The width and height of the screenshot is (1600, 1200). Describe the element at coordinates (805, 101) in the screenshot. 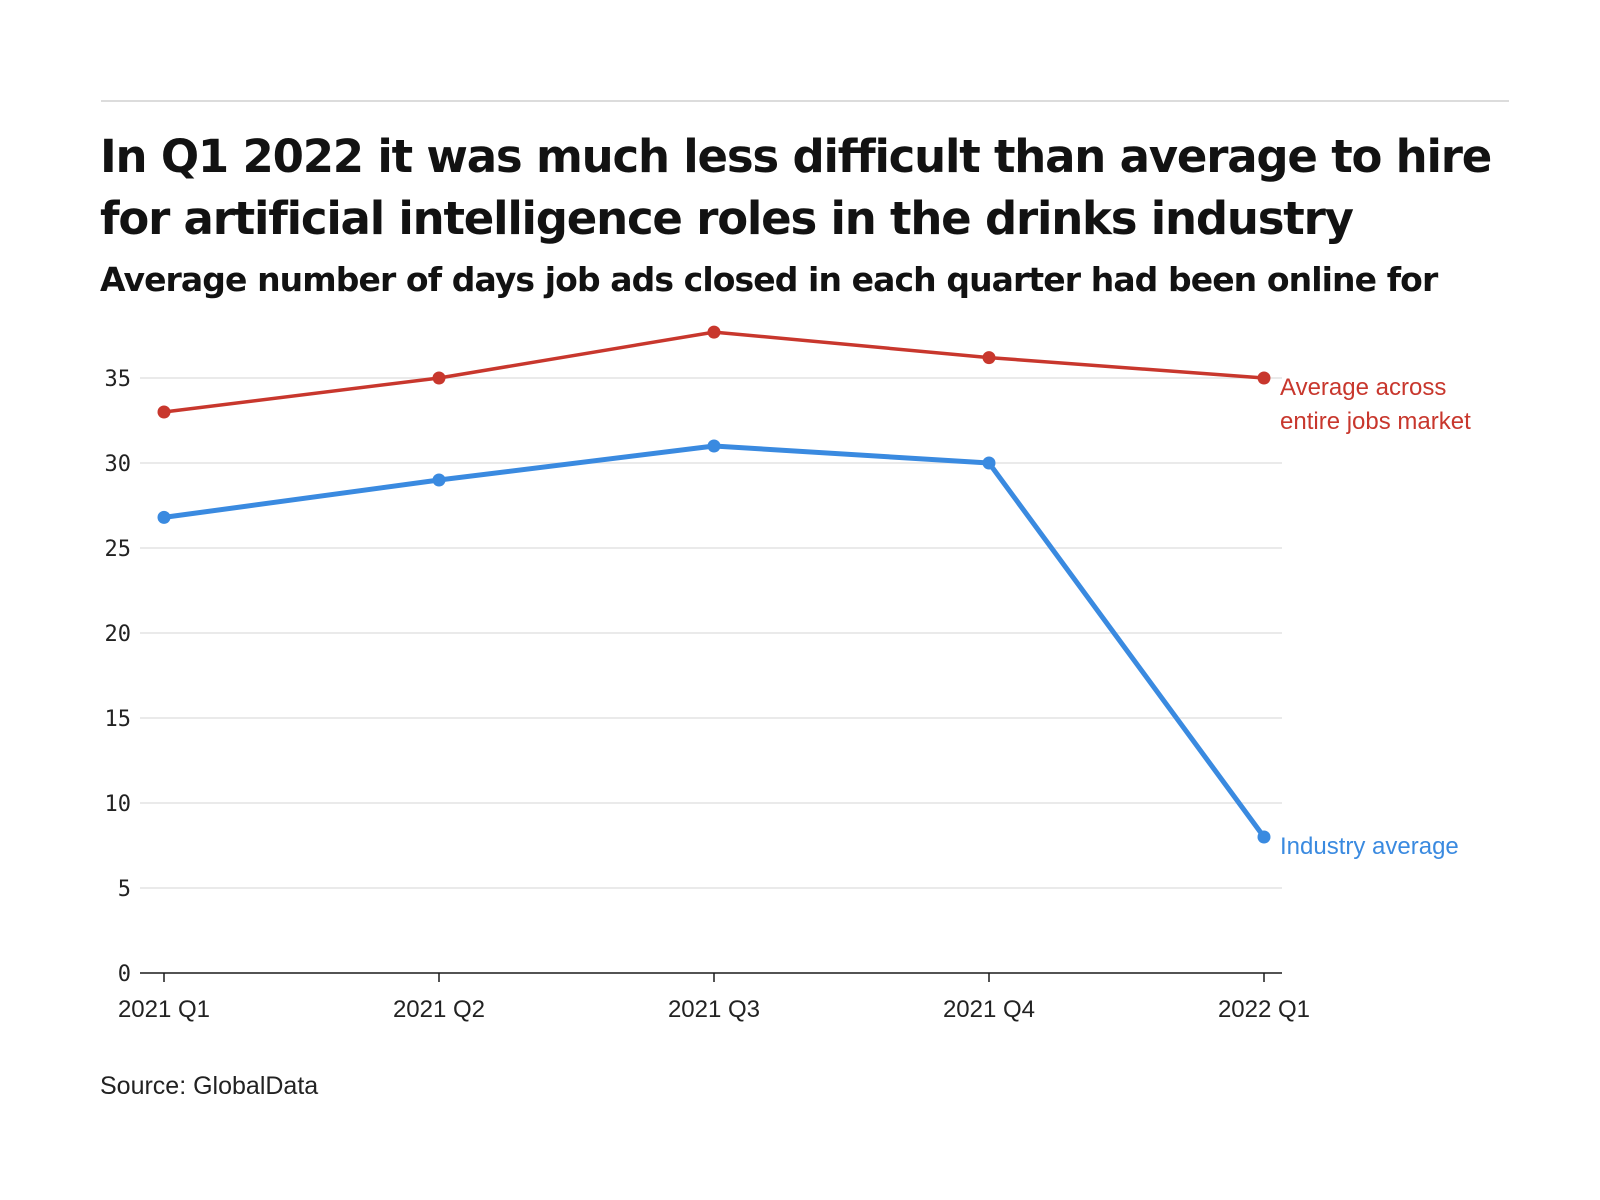

I see `top-rule` at that location.